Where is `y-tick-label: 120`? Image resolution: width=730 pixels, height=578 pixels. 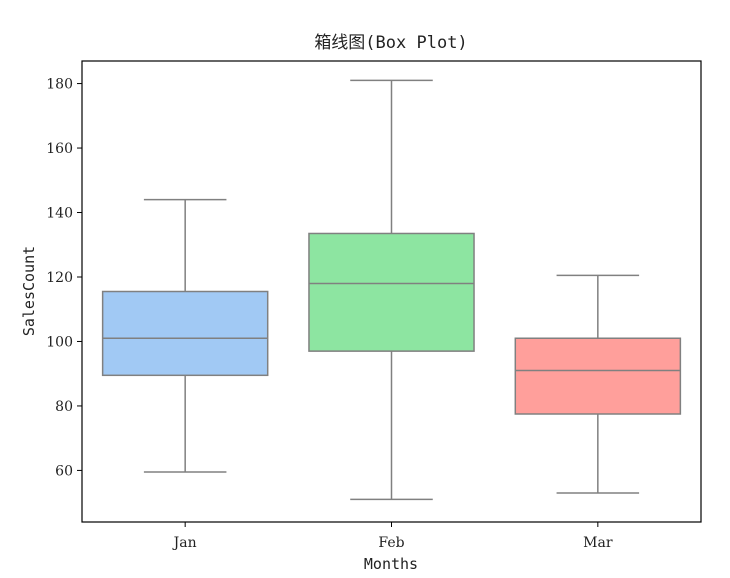 y-tick-label: 120 is located at coordinates (59, 278).